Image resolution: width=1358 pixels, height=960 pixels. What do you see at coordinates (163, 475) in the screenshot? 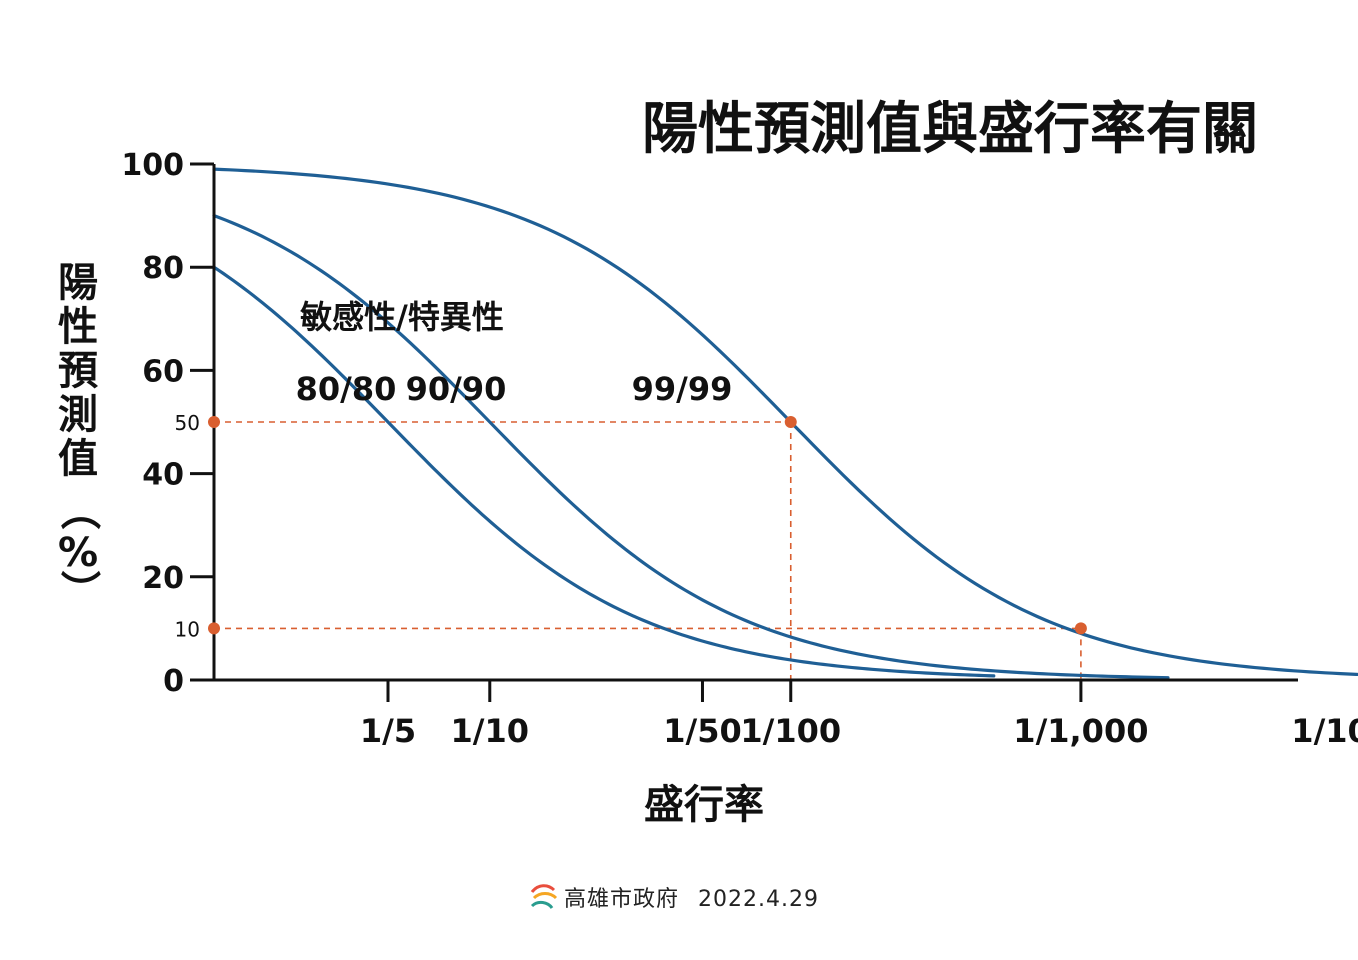
I see `y-tick-label: 40` at bounding box center [163, 475].